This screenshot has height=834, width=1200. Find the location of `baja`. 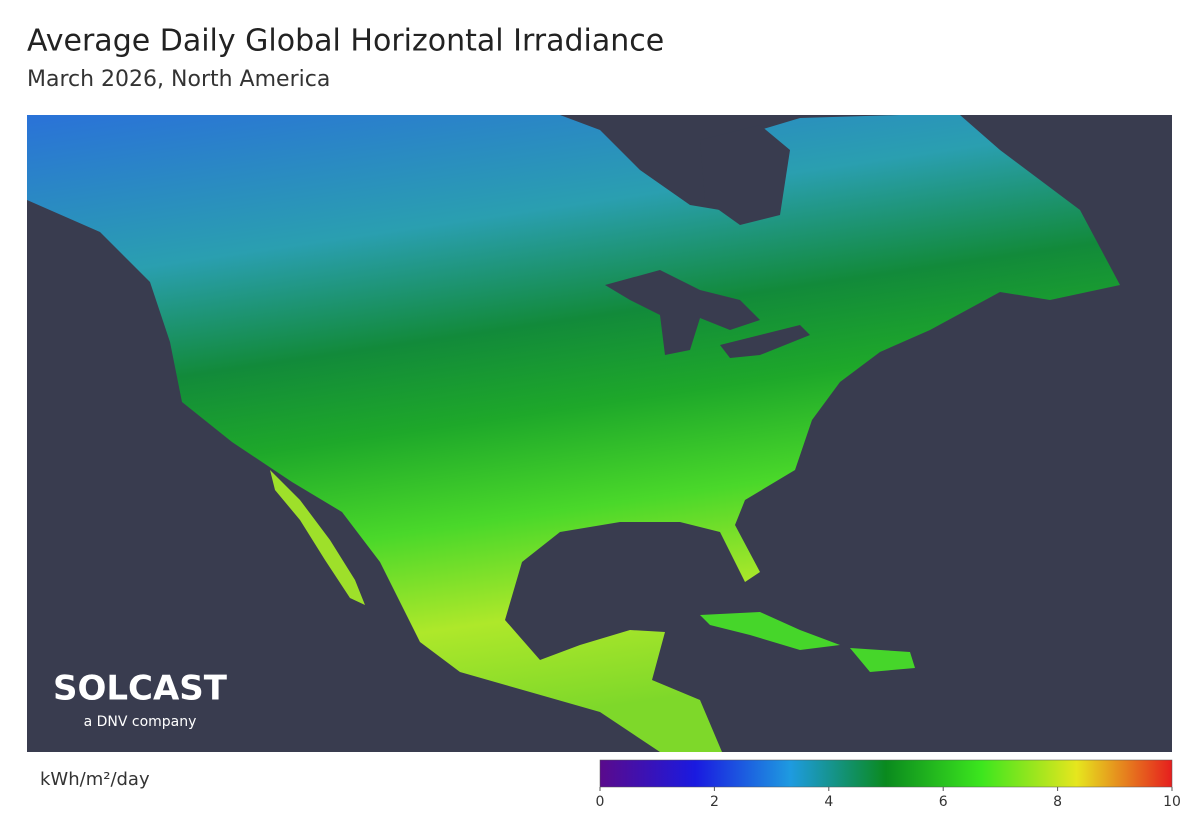

baja is located at coordinates (317, 537).